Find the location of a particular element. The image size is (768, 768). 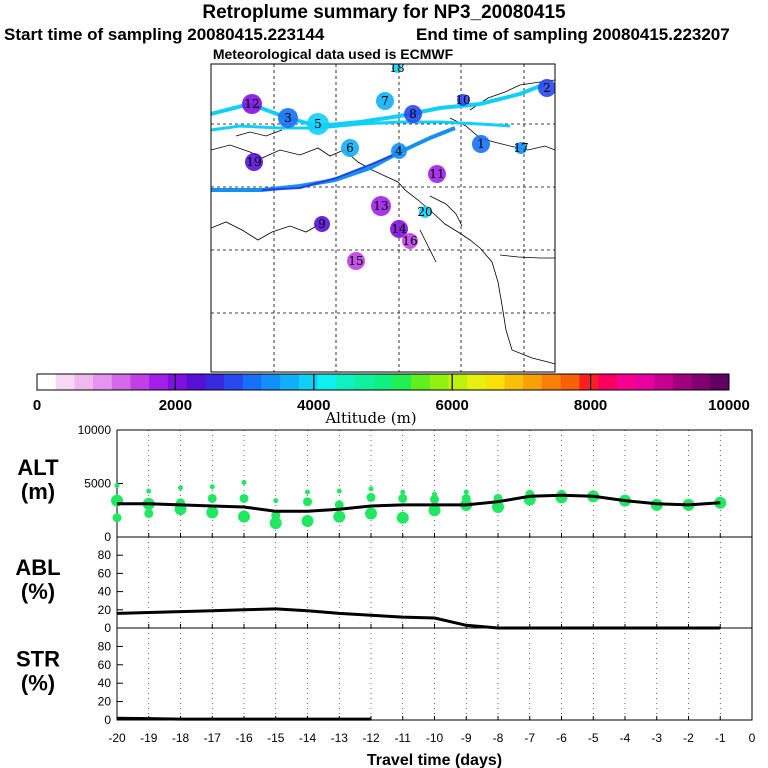

met-data-label: Meteorological data used is ECMWF is located at coordinates (333, 54).